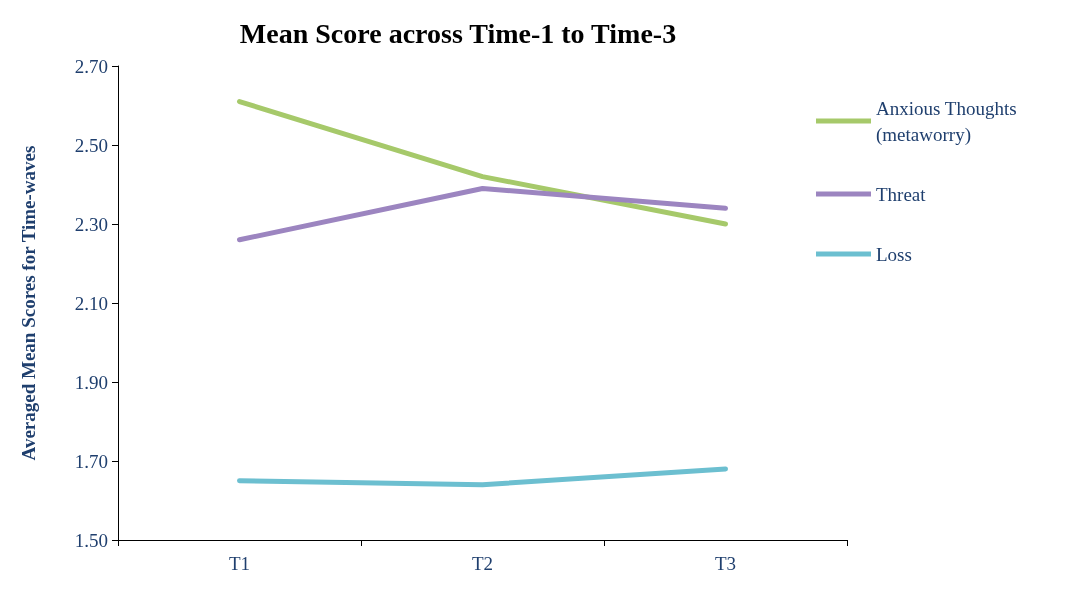 This screenshot has height=595, width=1091. What do you see at coordinates (91, 145) in the screenshot?
I see `y-tick-label: 2.50` at bounding box center [91, 145].